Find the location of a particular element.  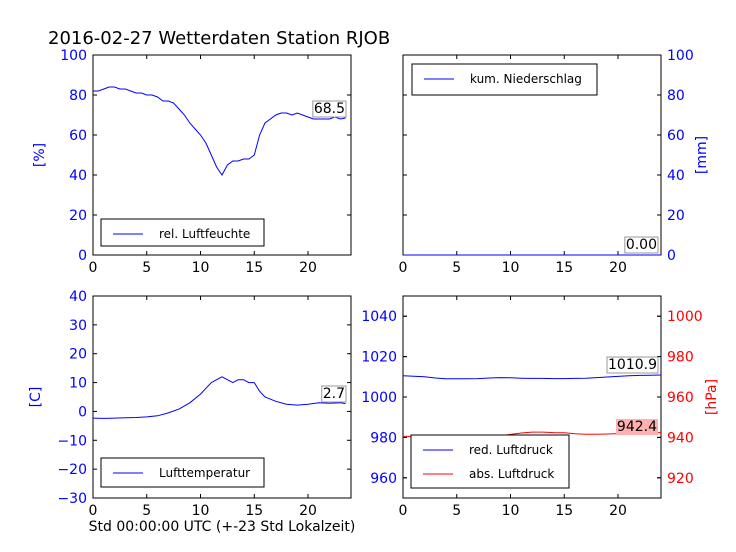

last-value-label: 942.4 is located at coordinates (637, 427).